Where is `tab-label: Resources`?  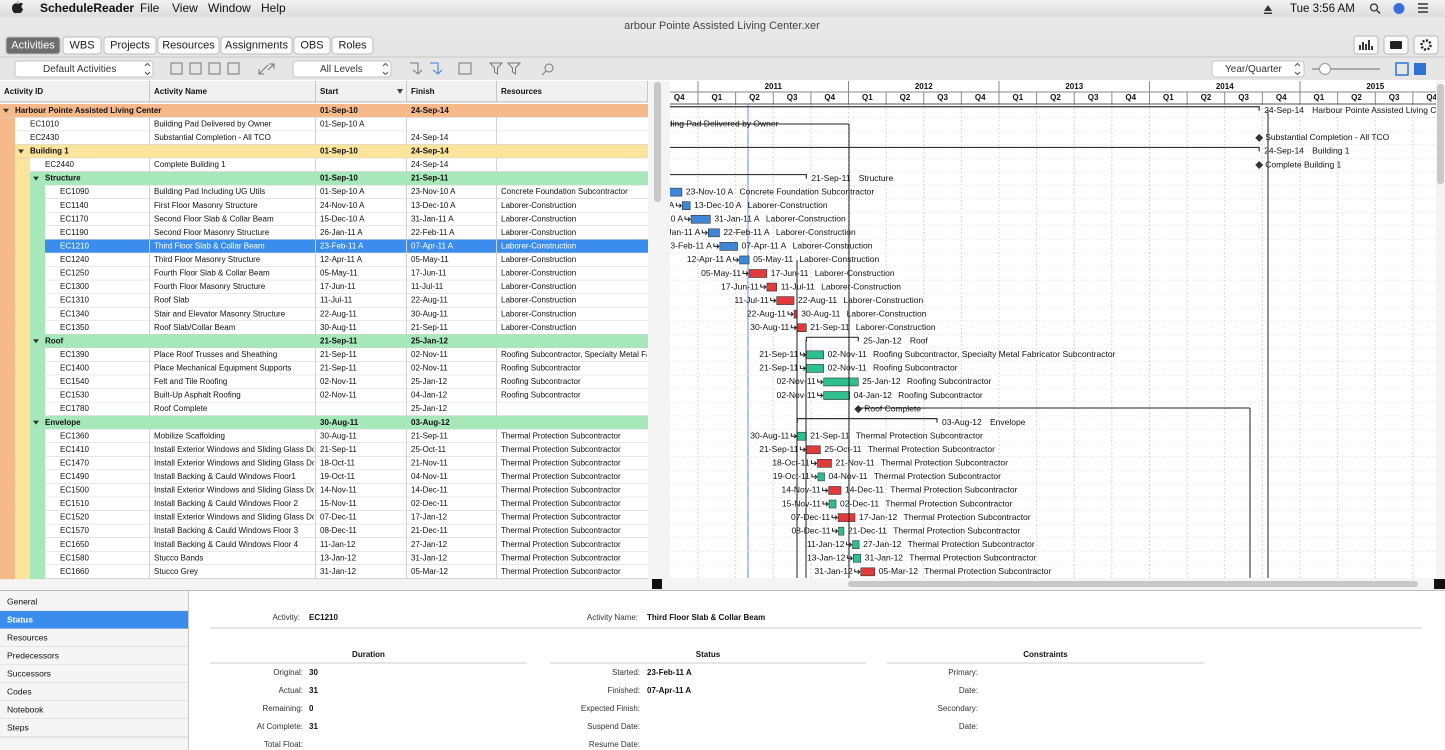
tab-label: Resources is located at coordinates (188, 45).